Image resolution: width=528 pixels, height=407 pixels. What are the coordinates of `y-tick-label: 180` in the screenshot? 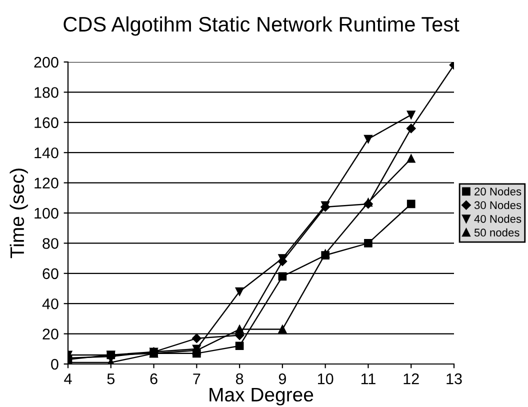 It's located at (46, 92).